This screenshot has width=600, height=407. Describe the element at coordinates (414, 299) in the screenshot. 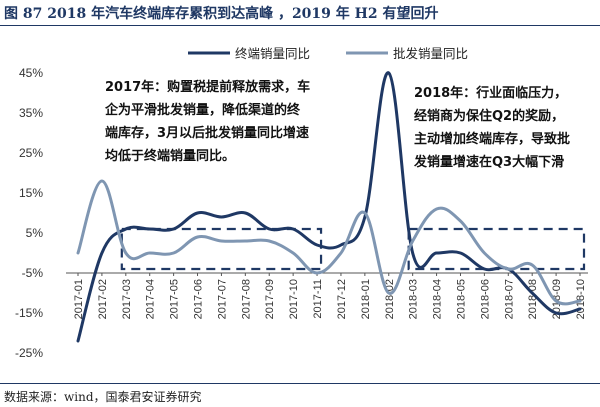

I see `x-tick-label: 2018-03` at that location.